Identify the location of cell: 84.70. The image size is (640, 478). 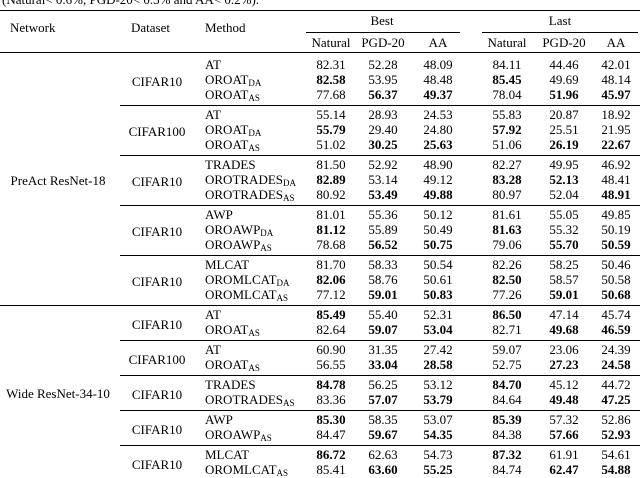
(507, 384).